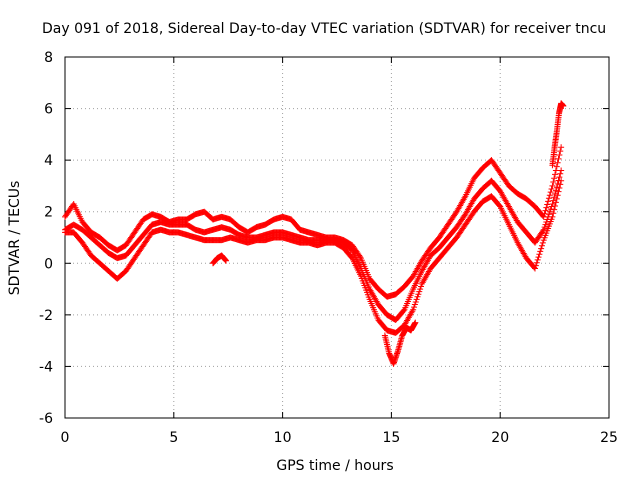 The width and height of the screenshot is (640, 480). I want to click on y-tick-label: 6, so click(48, 110).